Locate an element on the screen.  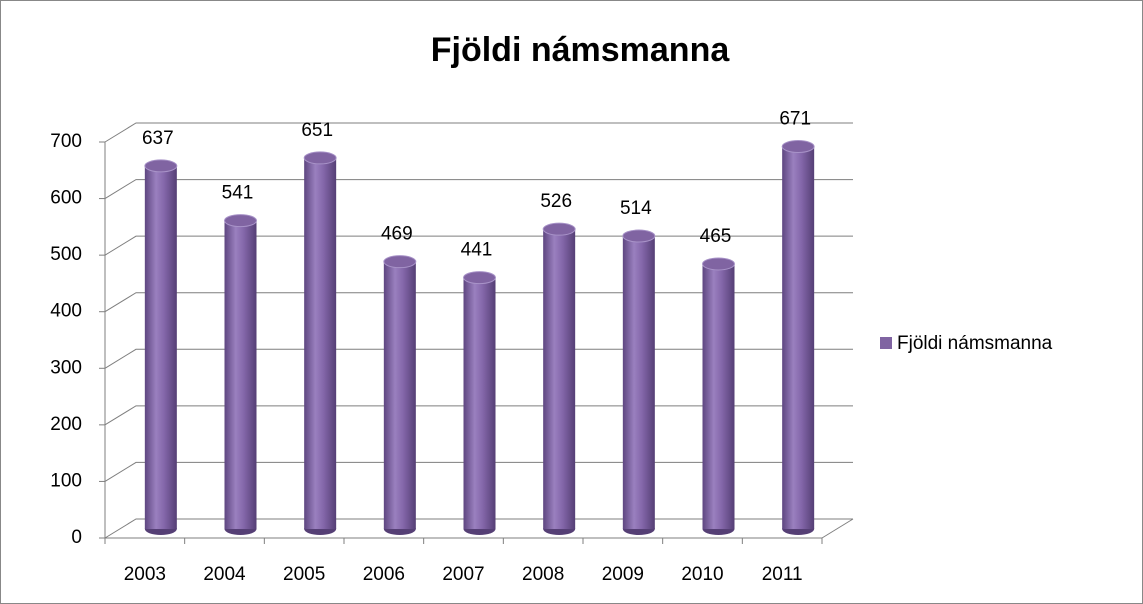
x-tick-label: 2011 is located at coordinates (782, 574).